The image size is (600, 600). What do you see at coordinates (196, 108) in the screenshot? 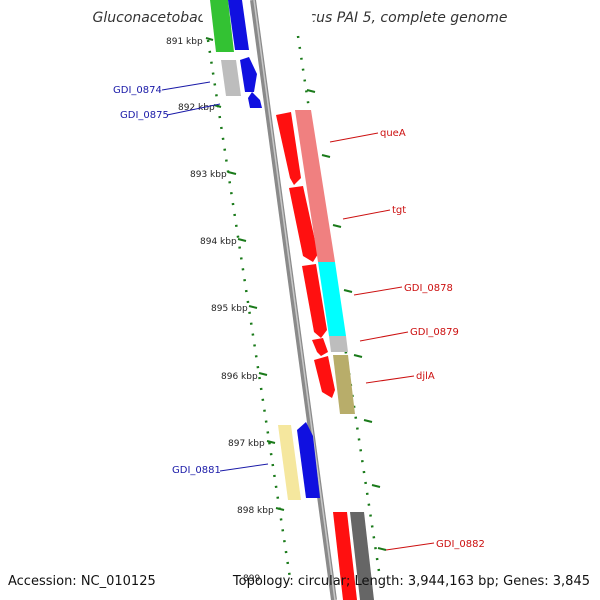
I see `tick-label: 892 kbp` at bounding box center [196, 108].